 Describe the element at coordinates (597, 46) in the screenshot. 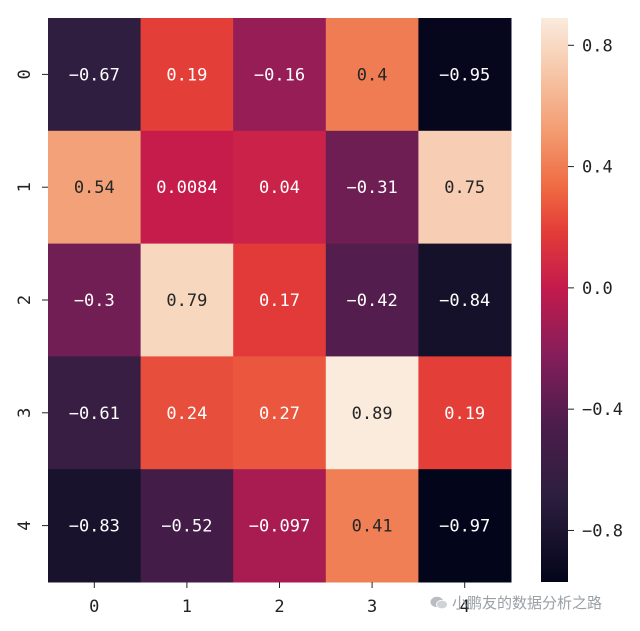

I see `colorbar-tick-label-0: 0.8` at that location.